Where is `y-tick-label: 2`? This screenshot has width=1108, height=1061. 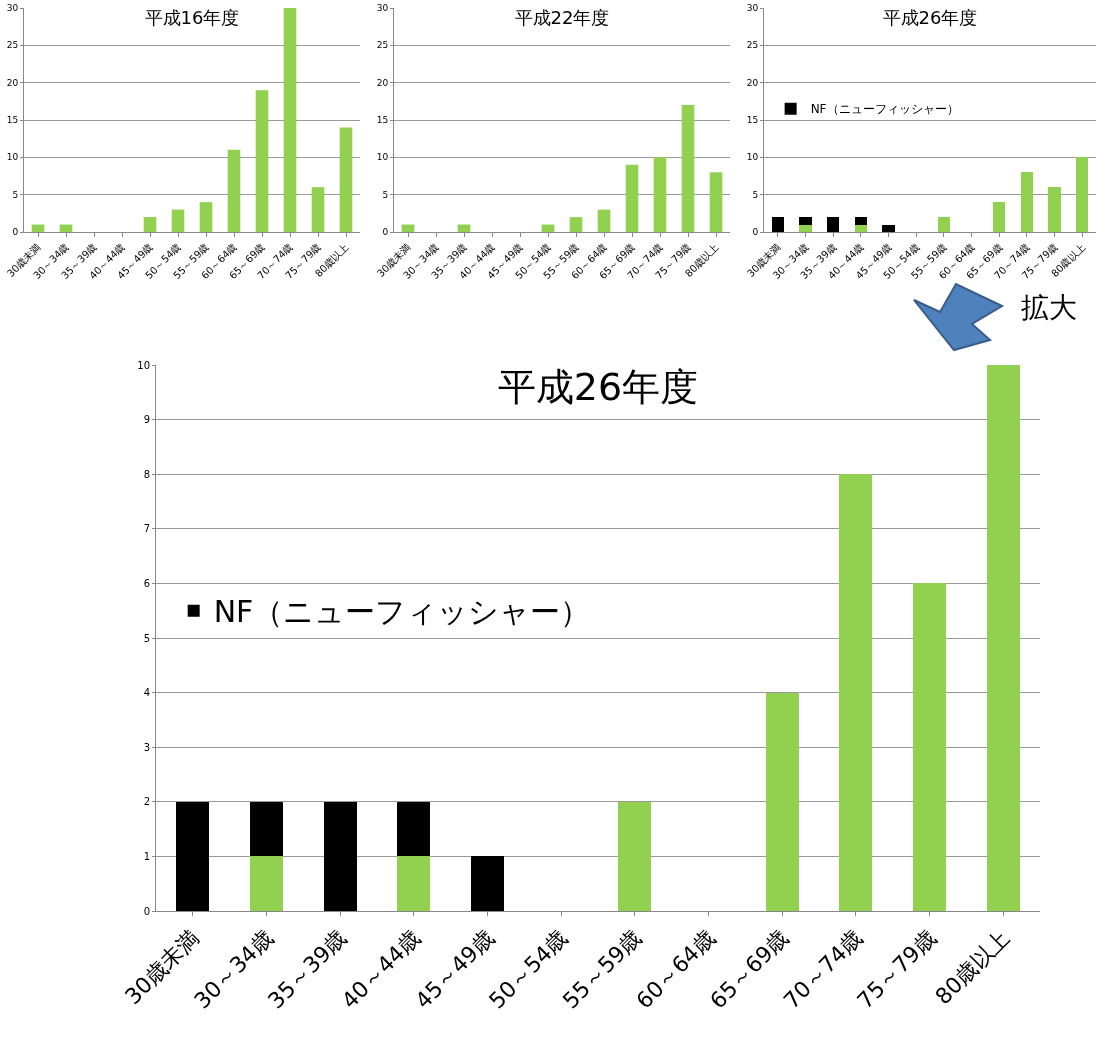 y-tick-label: 2 is located at coordinates (146, 802).